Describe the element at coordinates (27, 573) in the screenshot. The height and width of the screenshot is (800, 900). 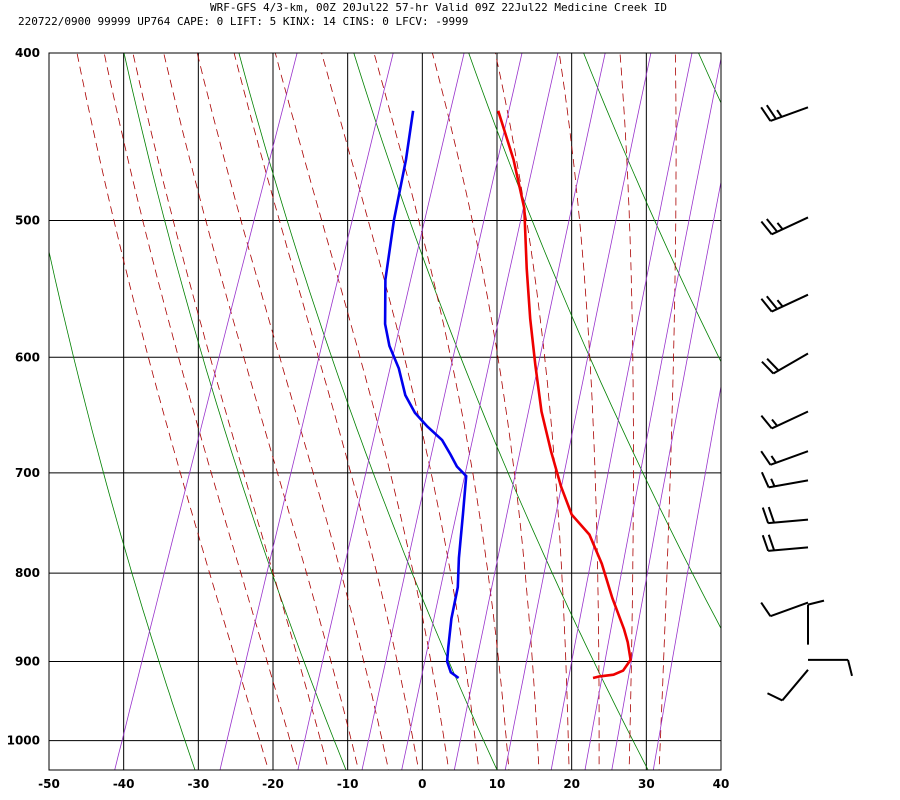
I see `pressure-tick-label: 800` at that location.